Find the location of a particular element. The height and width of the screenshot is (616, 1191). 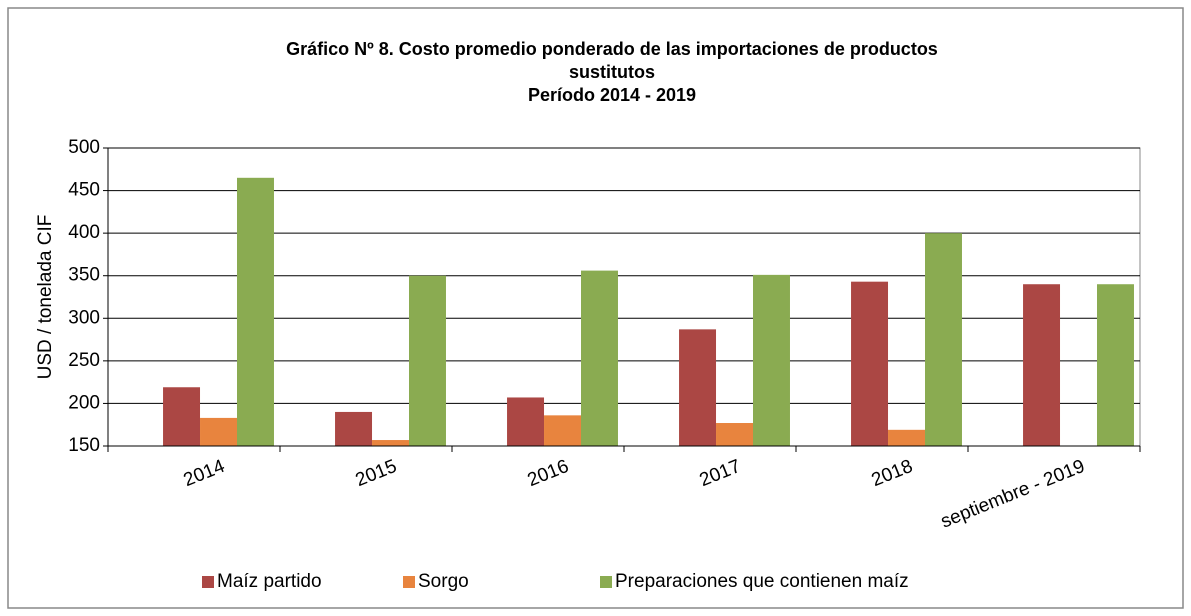

legend-label: Preparaciones que contienen maíz is located at coordinates (762, 581).